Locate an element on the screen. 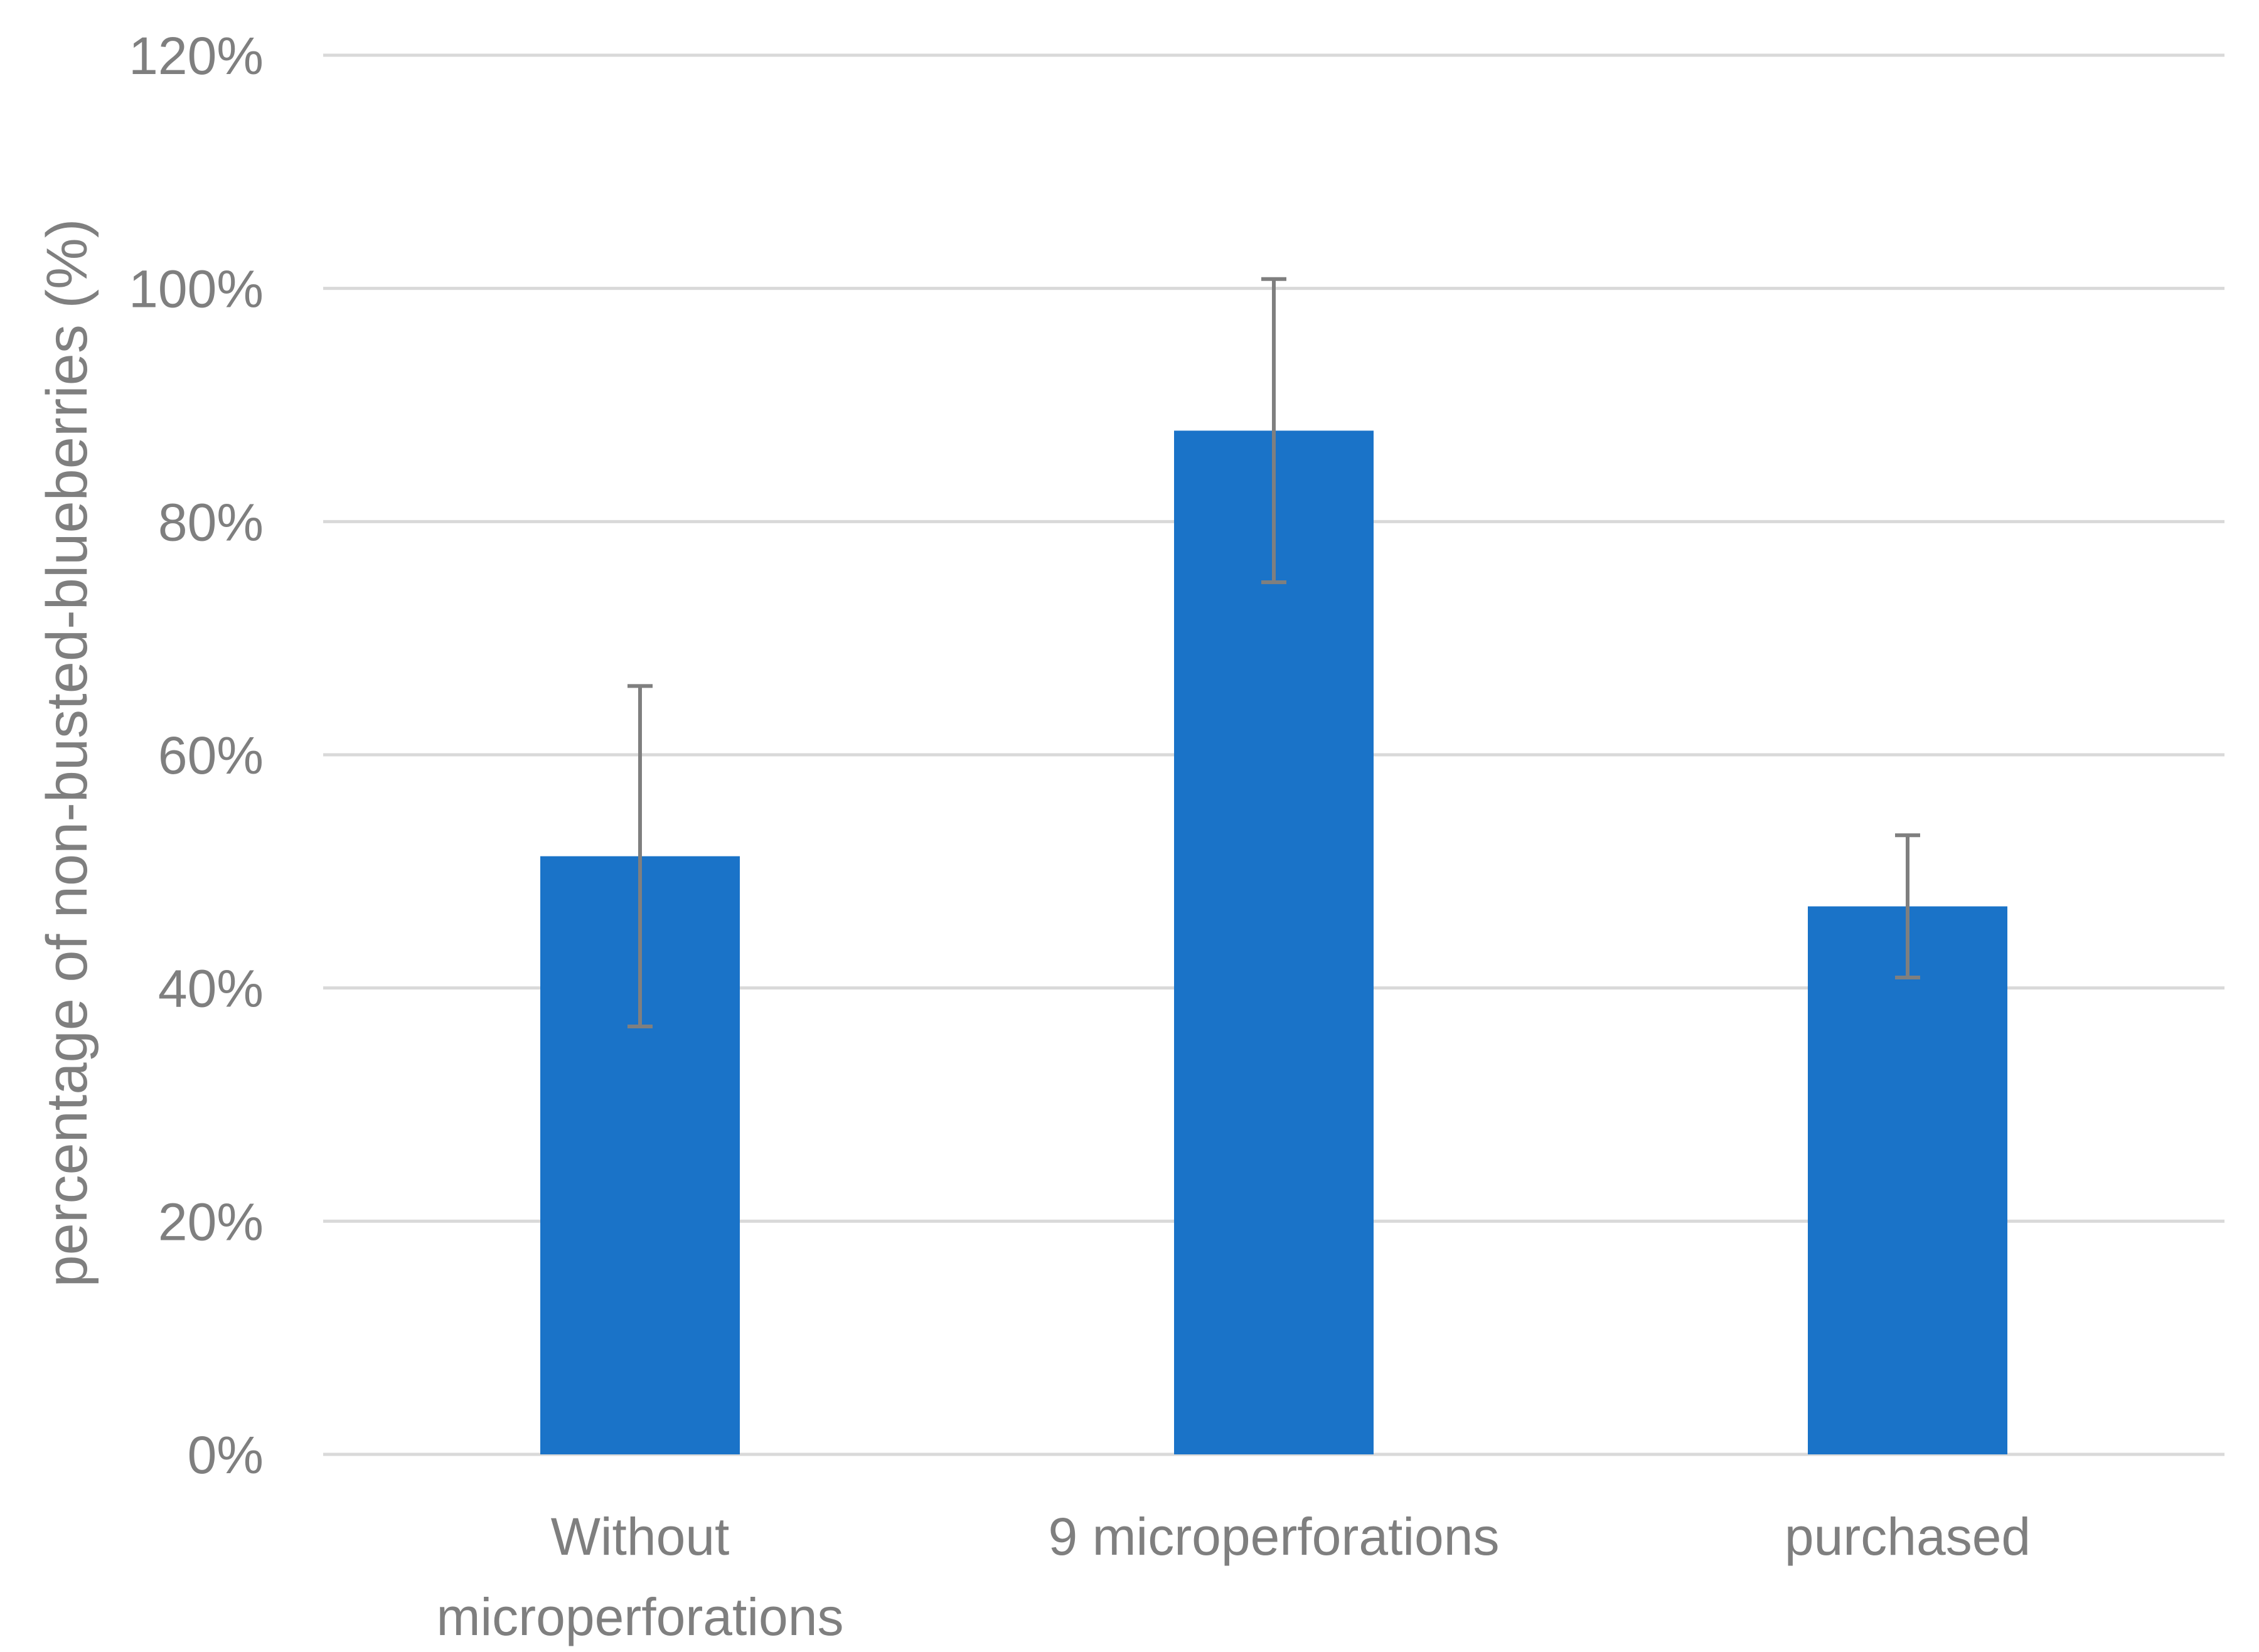 Image resolution: width=2259 pixels, height=1652 pixels. y-tick-label-60: 60% is located at coordinates (211, 756).